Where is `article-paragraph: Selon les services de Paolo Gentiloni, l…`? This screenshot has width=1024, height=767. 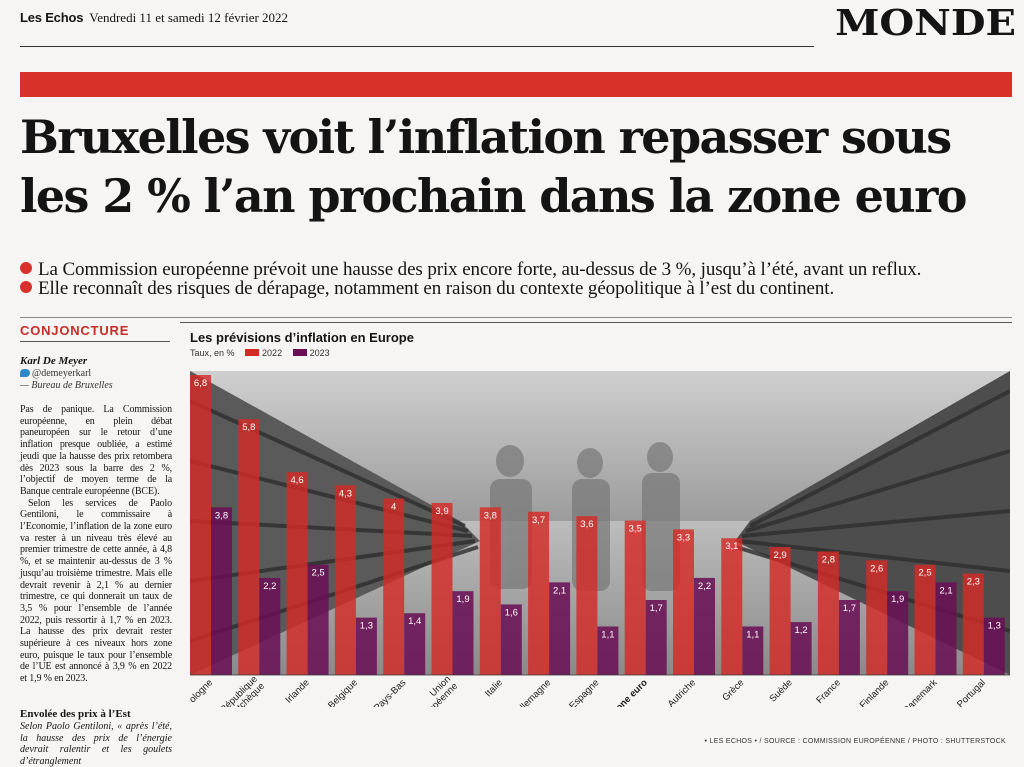 article-paragraph: Selon les services de Paolo Gentiloni, l… is located at coordinates (96, 591).